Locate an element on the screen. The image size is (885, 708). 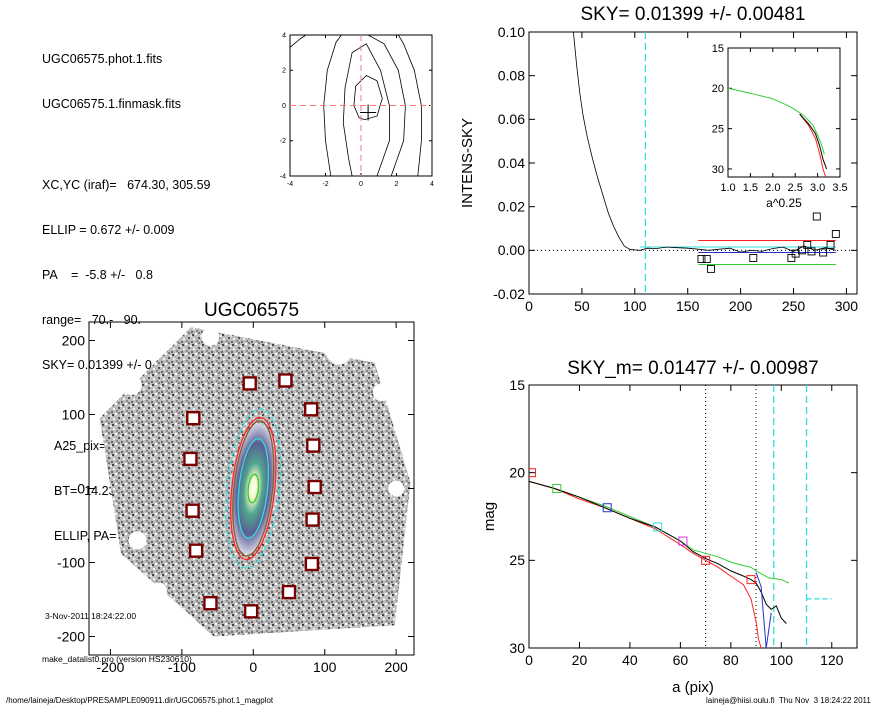
image-ytick-label: -100 is located at coordinates (71, 562).